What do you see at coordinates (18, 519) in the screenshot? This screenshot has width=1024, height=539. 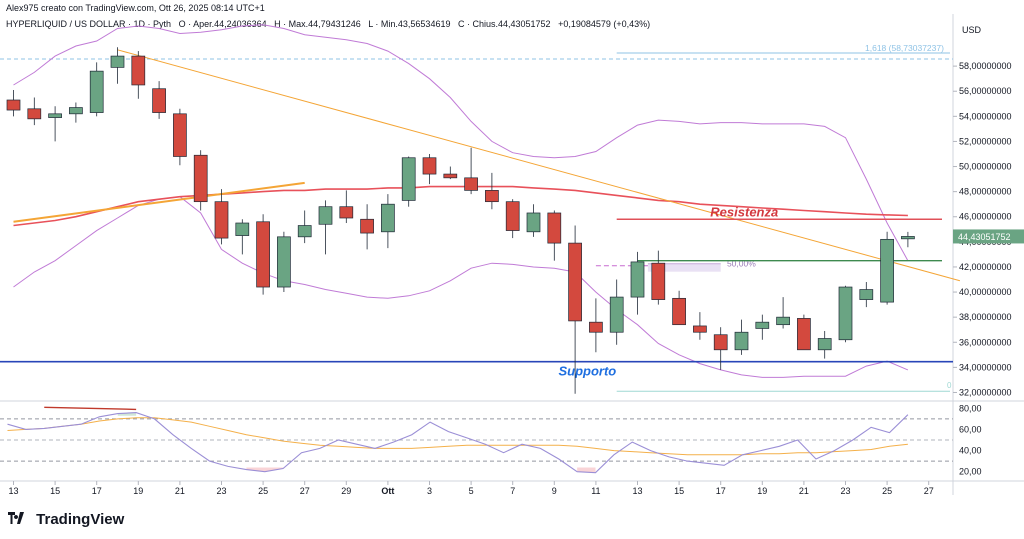 I see `tradingview-logo-icon` at bounding box center [18, 519].